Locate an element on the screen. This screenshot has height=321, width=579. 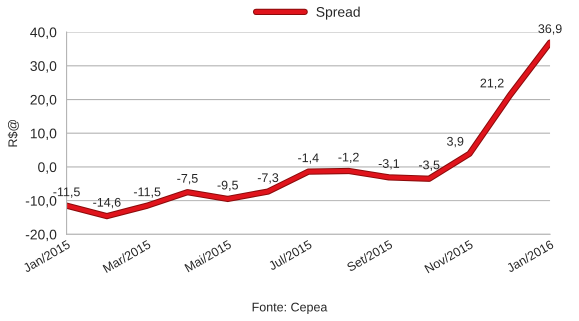
data-label: -7,5 is located at coordinates (187, 179).